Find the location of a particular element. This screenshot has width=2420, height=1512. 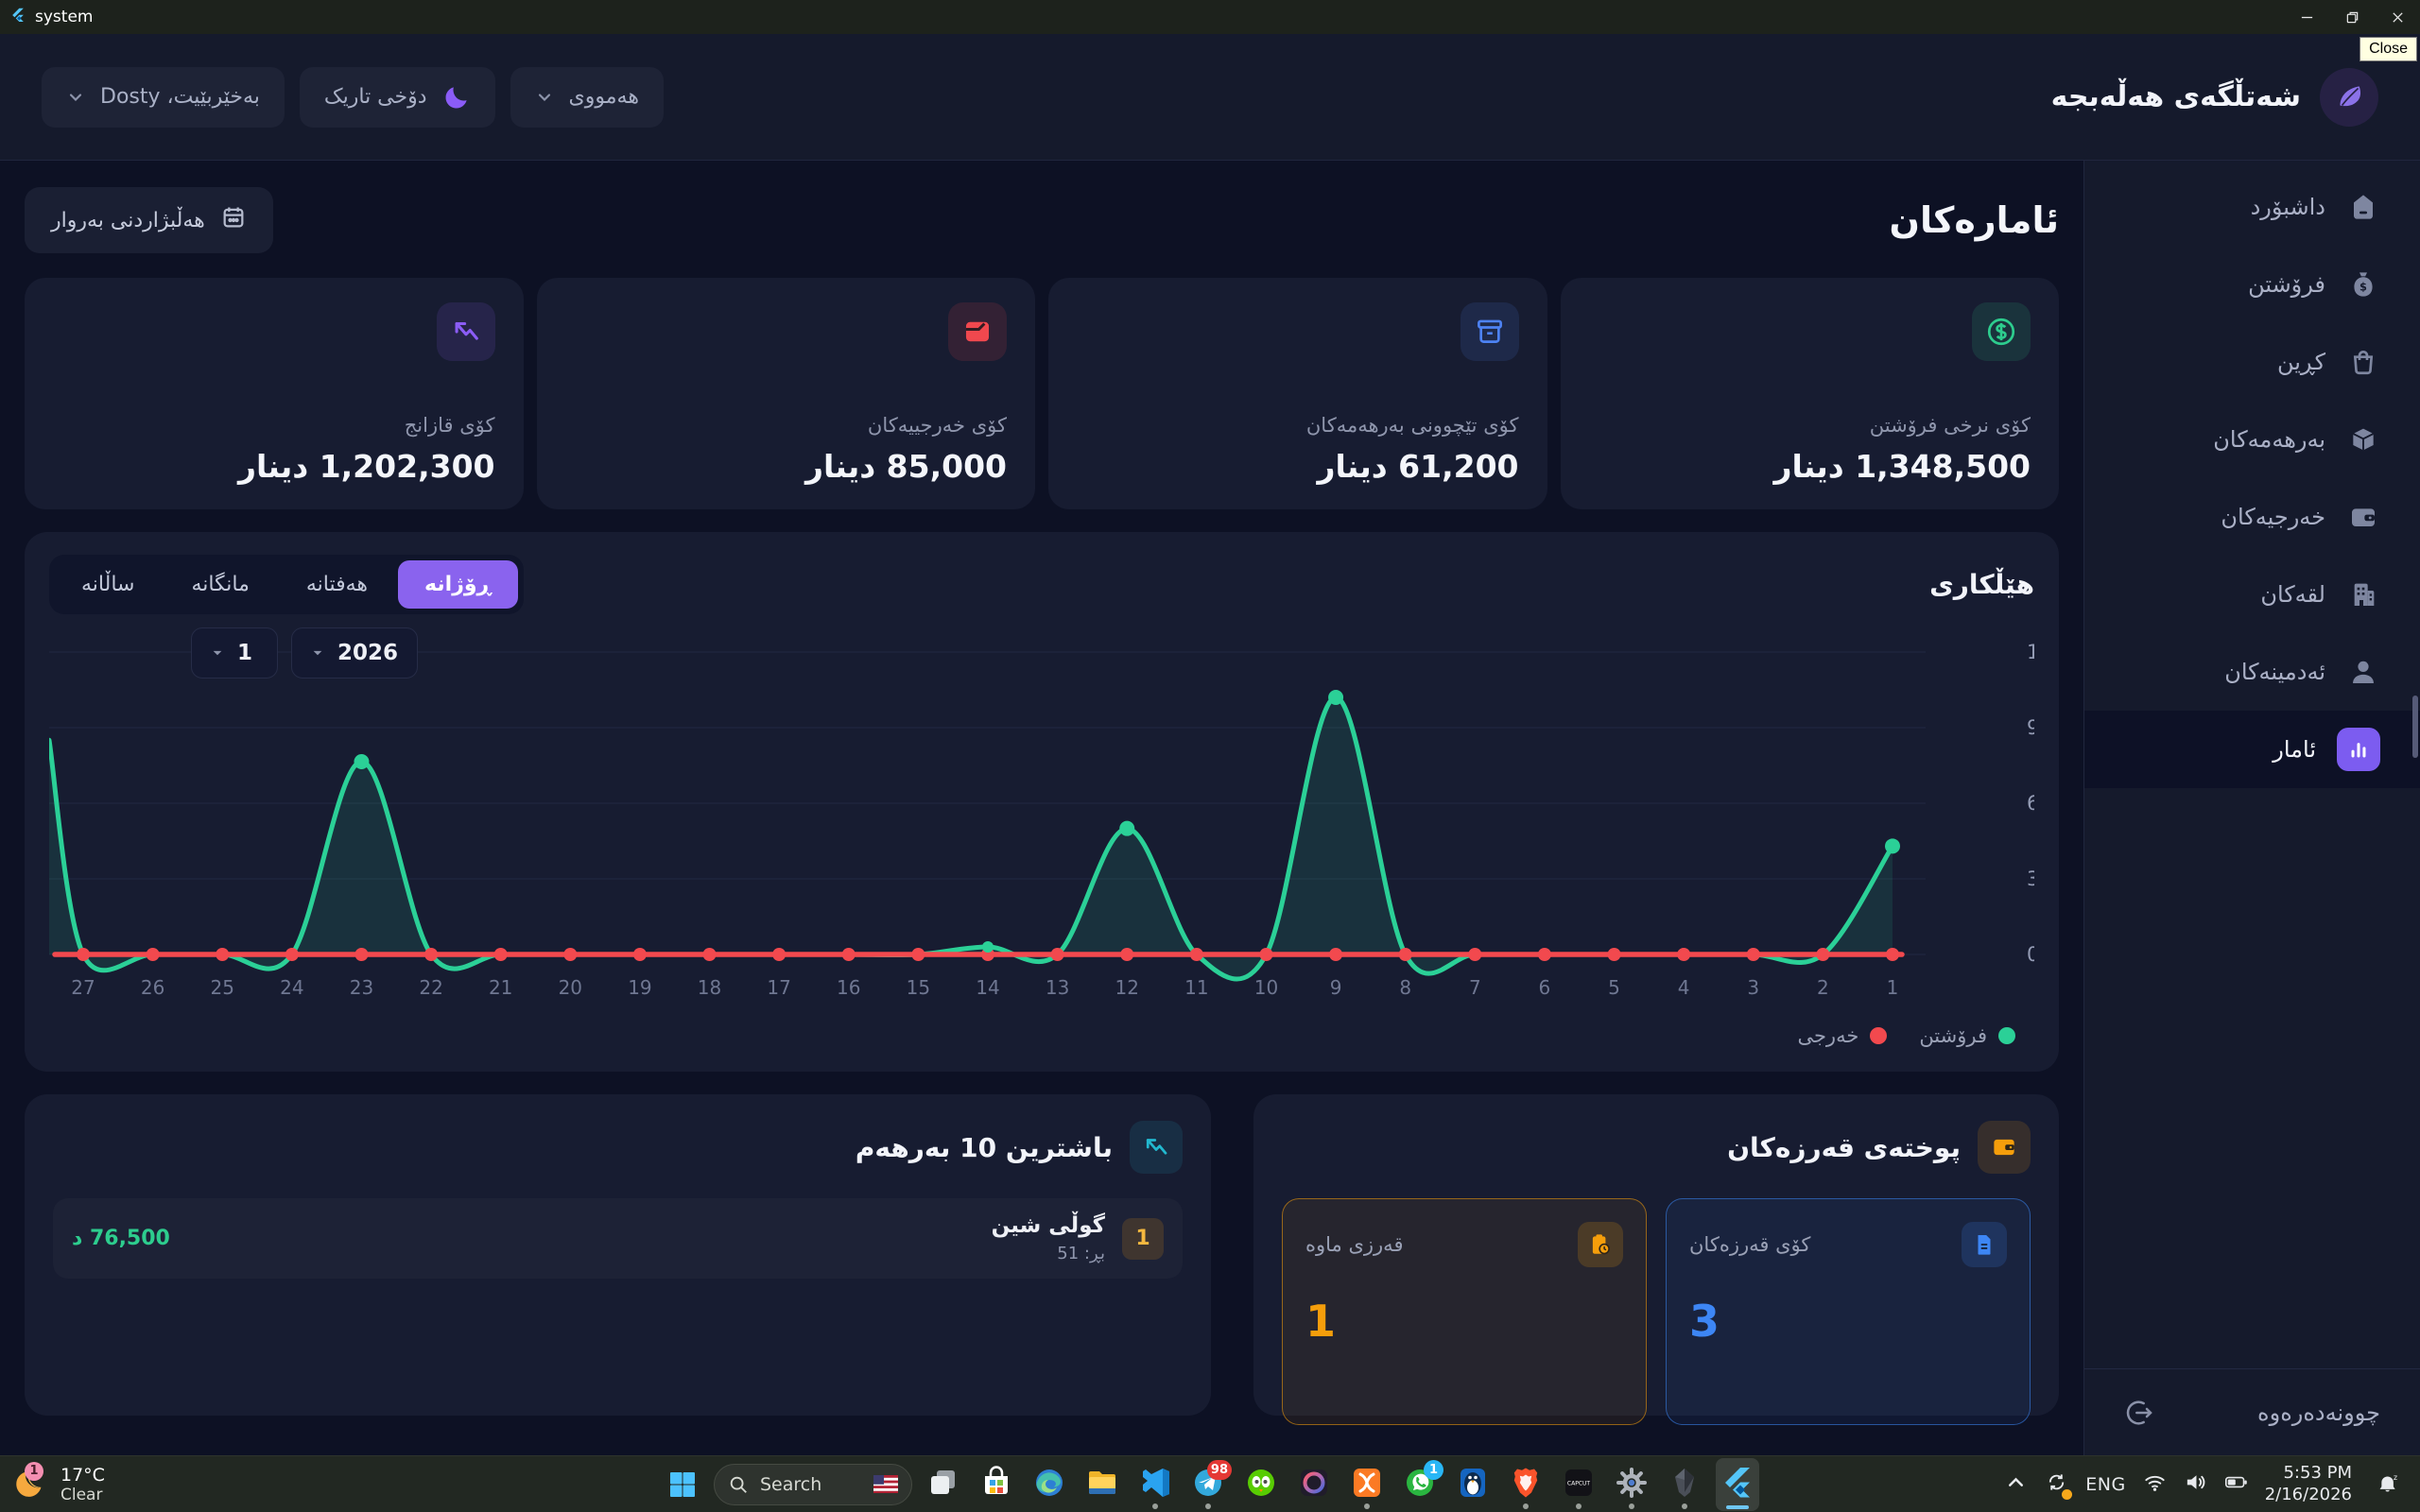

shopping-bag-icon is located at coordinates (2363, 362).